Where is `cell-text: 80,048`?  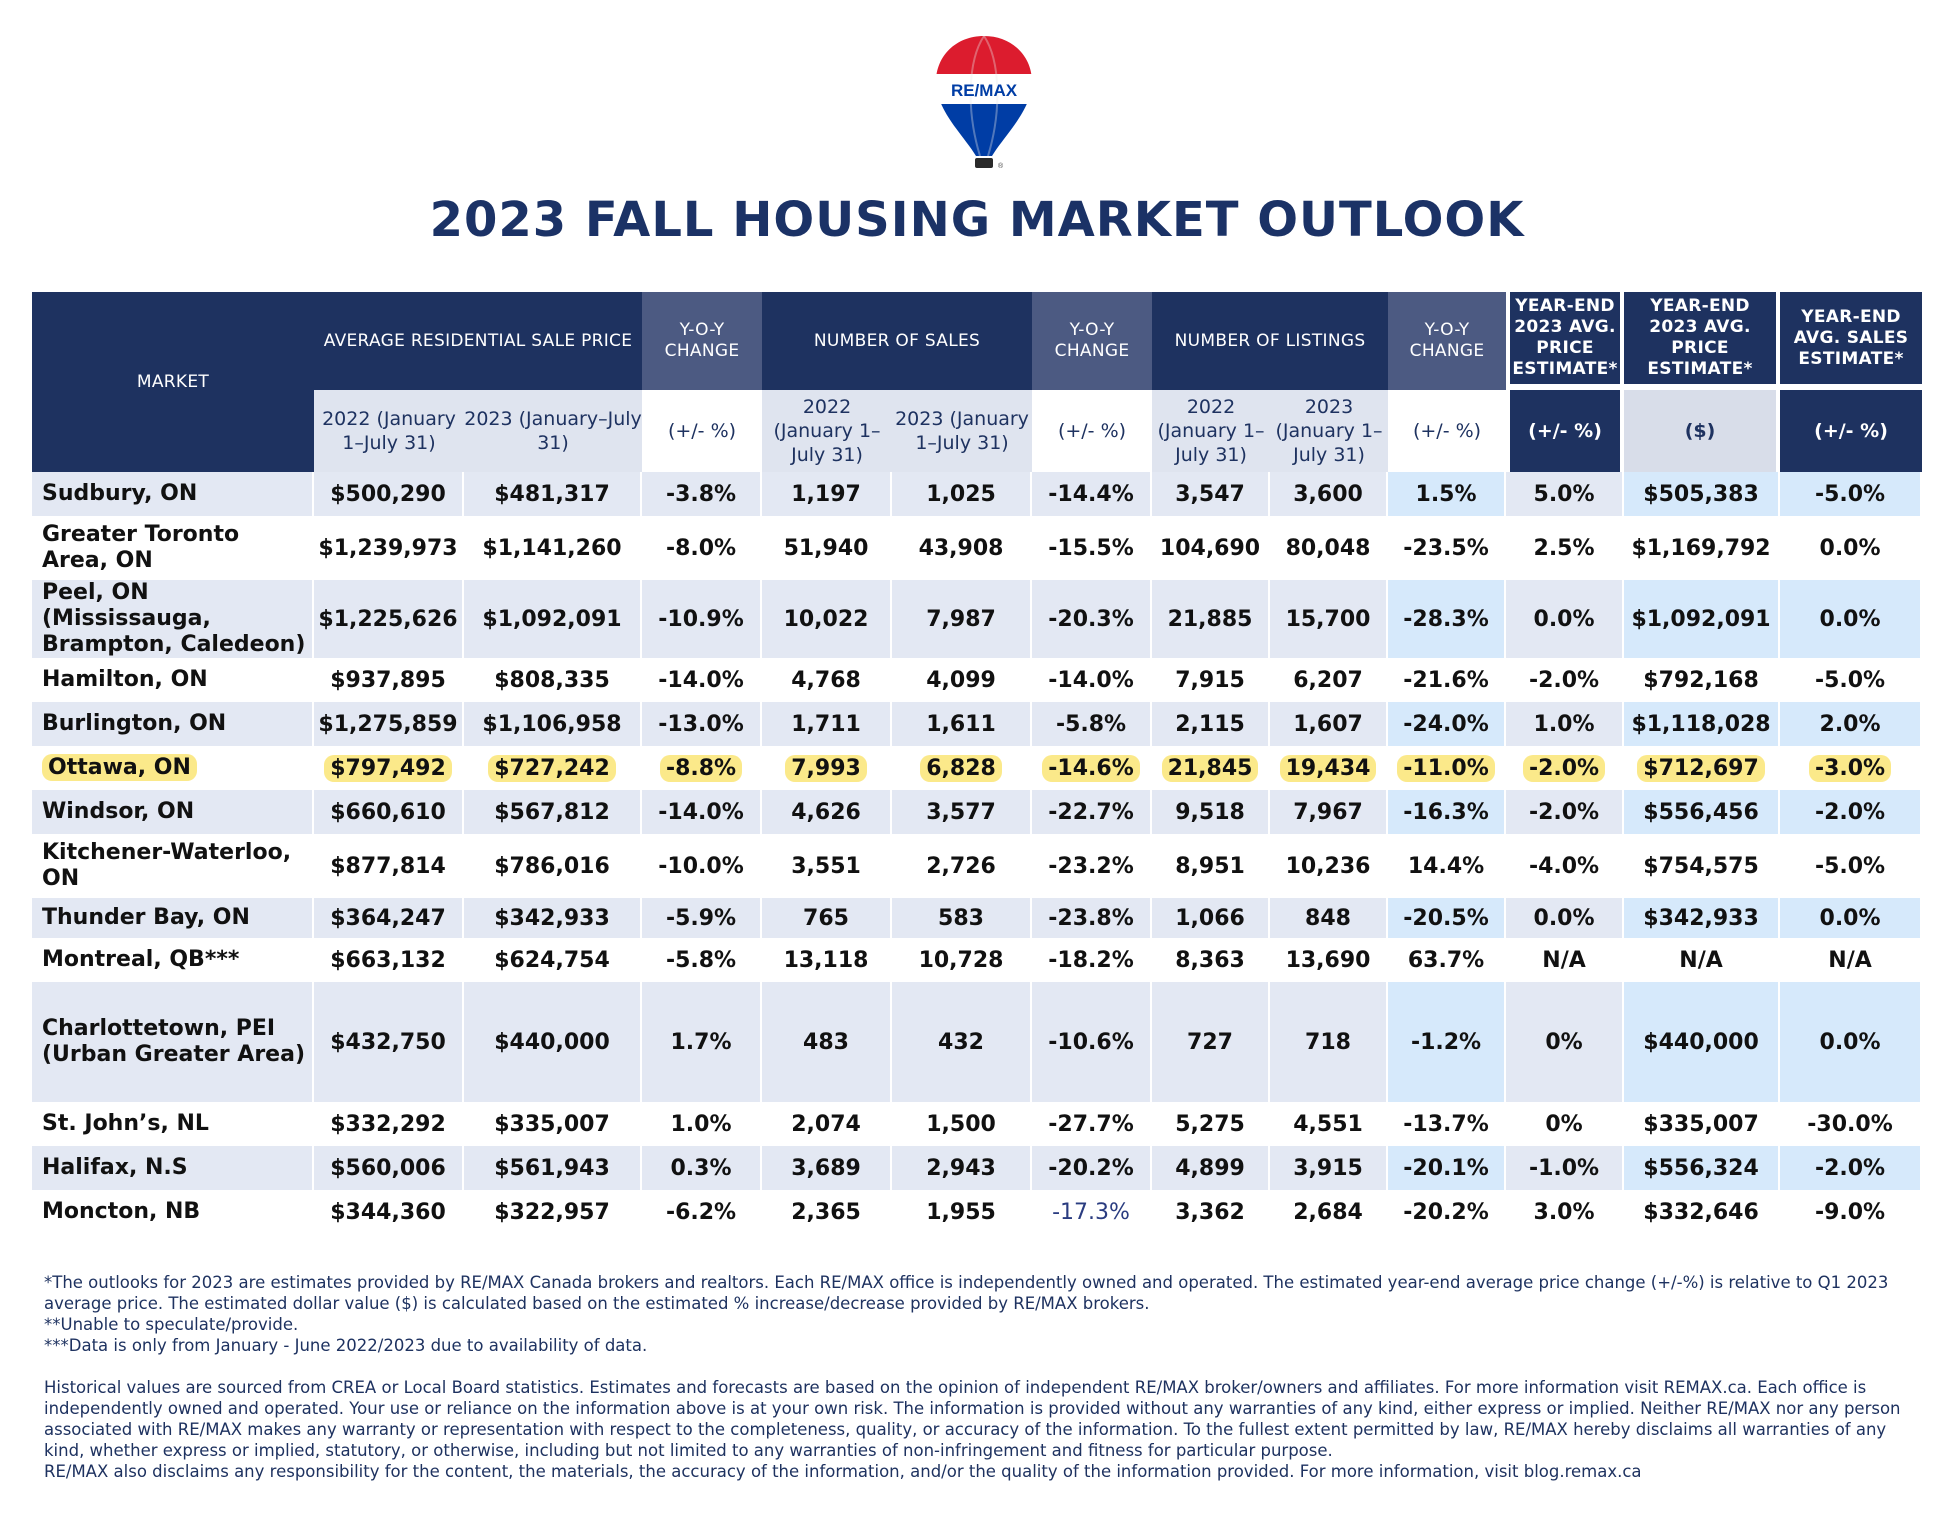 cell-text: 80,048 is located at coordinates (1328, 548).